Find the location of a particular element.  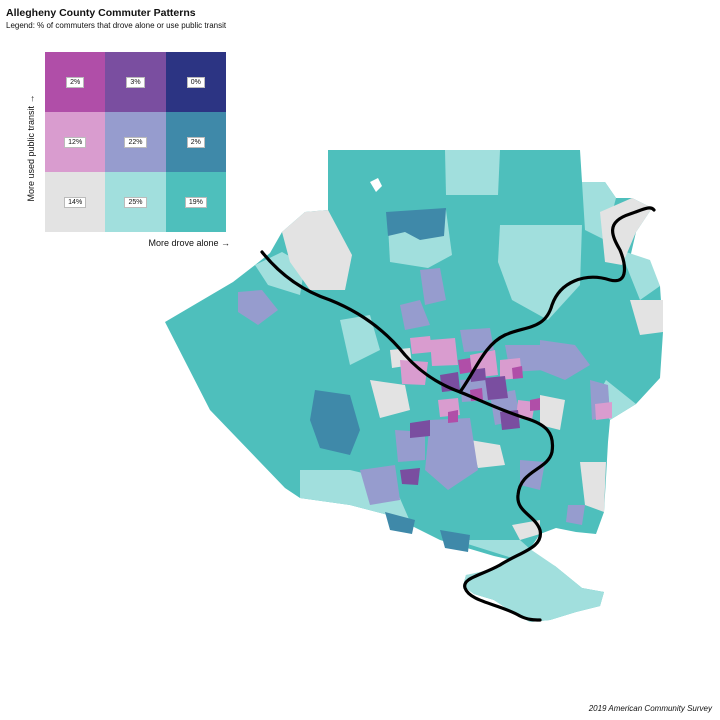

legend-cell-label: 0% is located at coordinates (195, 82).